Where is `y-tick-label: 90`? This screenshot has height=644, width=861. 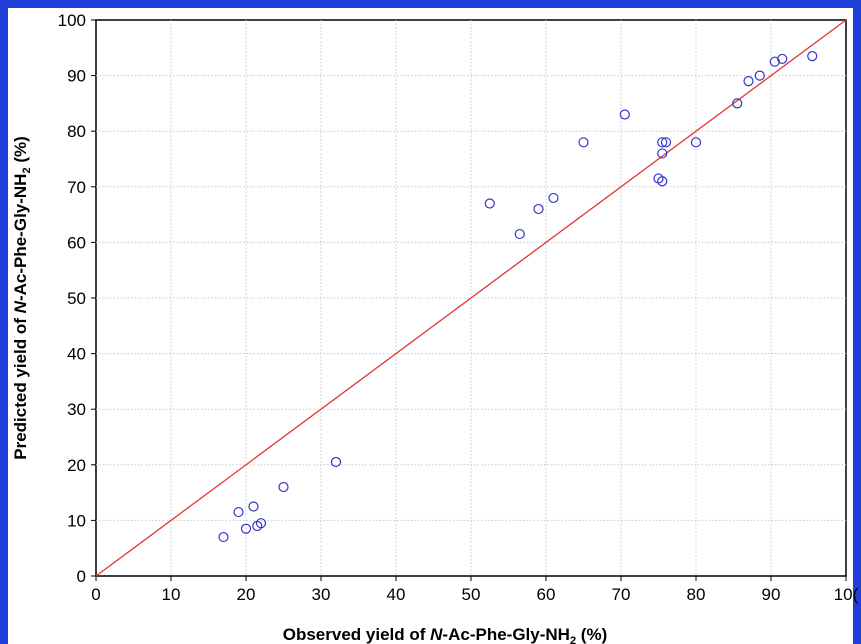
y-tick-label: 90 is located at coordinates (76, 76).